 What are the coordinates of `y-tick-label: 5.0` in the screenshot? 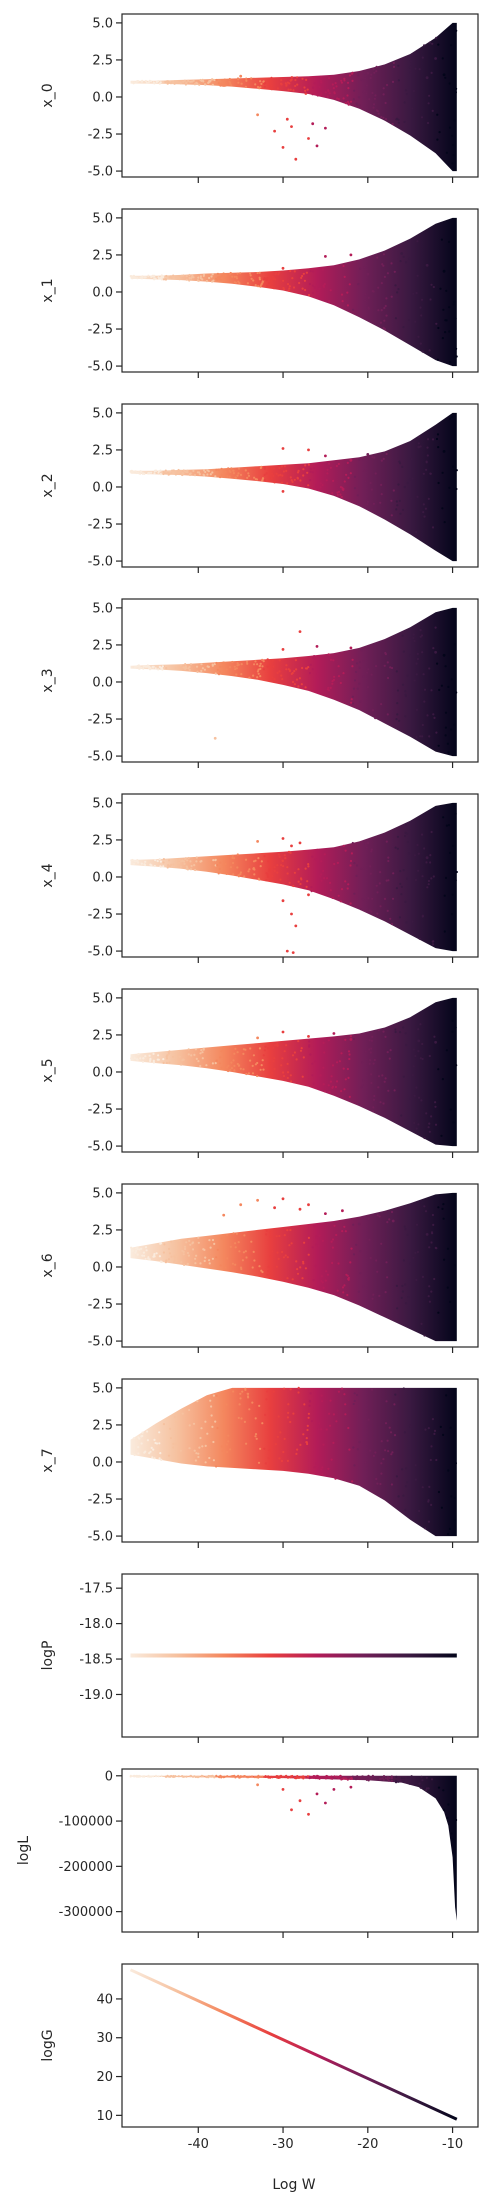 It's located at (102, 23).